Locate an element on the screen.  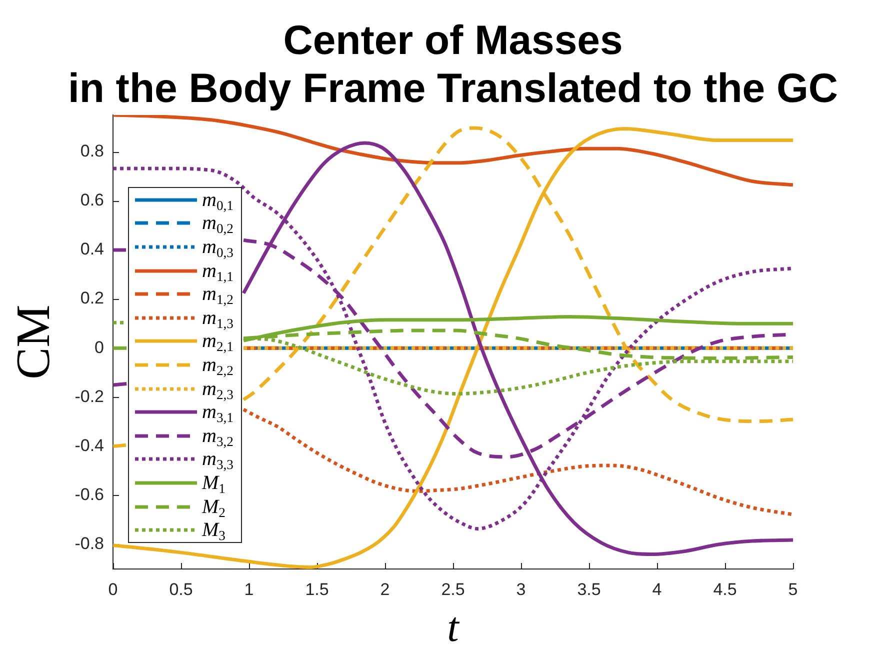
legend-label: m$_{0,2}$ is located at coordinates (218, 224).